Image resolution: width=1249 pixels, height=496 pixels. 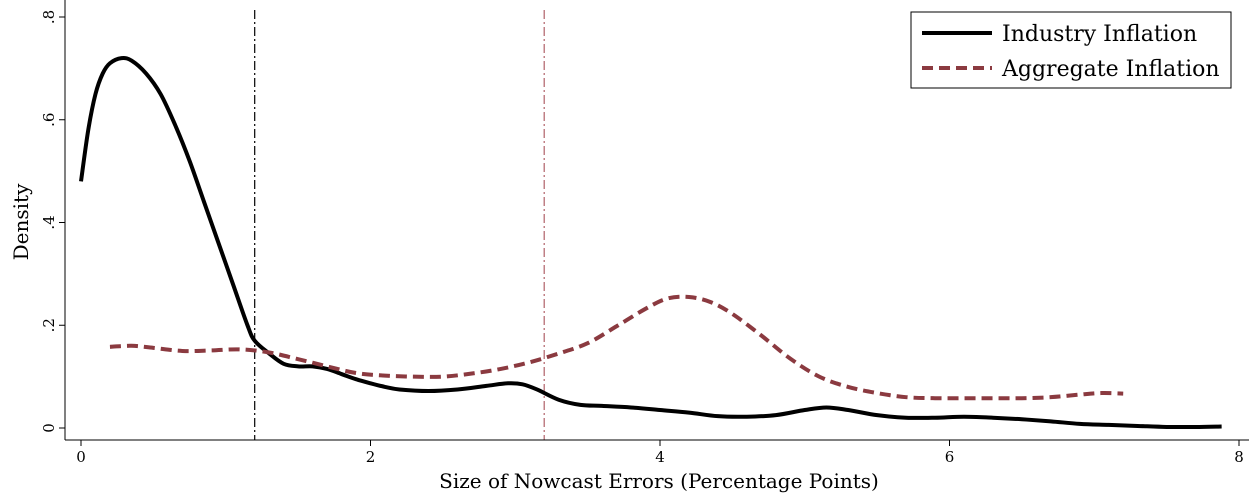 I want to click on x-tick-label: 6, so click(x=950, y=457).